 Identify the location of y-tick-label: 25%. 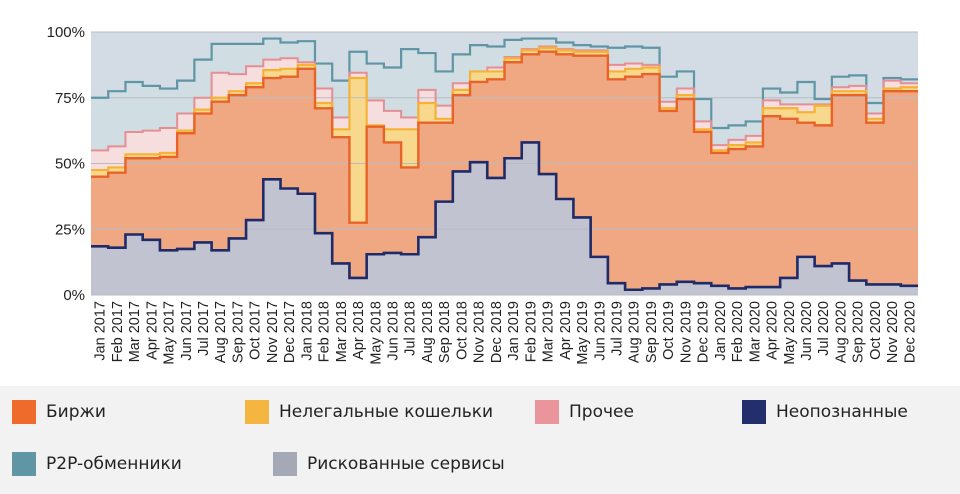
(70, 229).